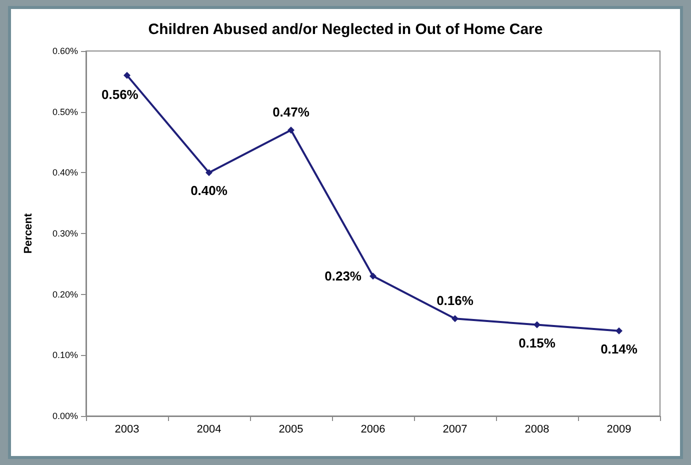 The height and width of the screenshot is (465, 691). Describe the element at coordinates (65, 416) in the screenshot. I see `y-tick-label: 0.00%` at that location.